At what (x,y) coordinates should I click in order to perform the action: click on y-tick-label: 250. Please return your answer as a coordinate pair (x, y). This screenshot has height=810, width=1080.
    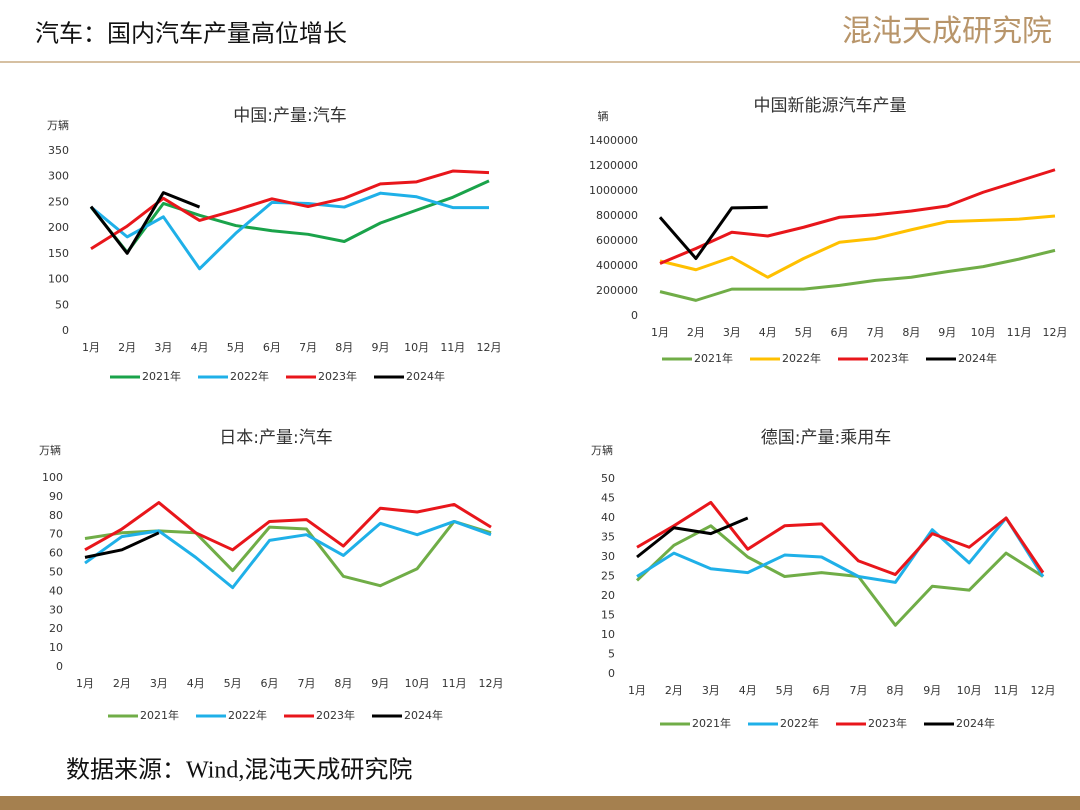
    Looking at the image, I should click on (58, 201).